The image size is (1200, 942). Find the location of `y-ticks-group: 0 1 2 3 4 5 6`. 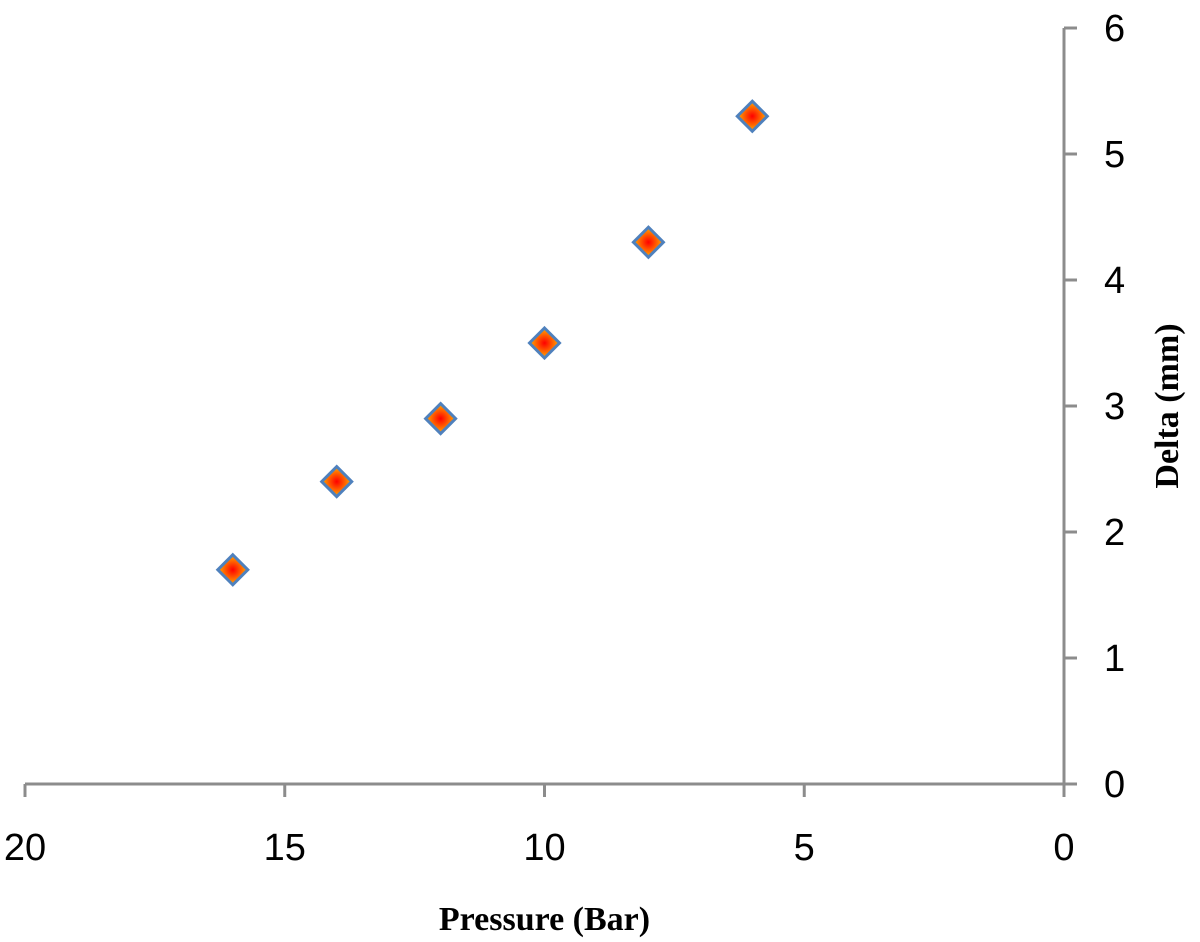

y-ticks-group: 0 1 2 3 4 5 6 is located at coordinates (1094, 407).